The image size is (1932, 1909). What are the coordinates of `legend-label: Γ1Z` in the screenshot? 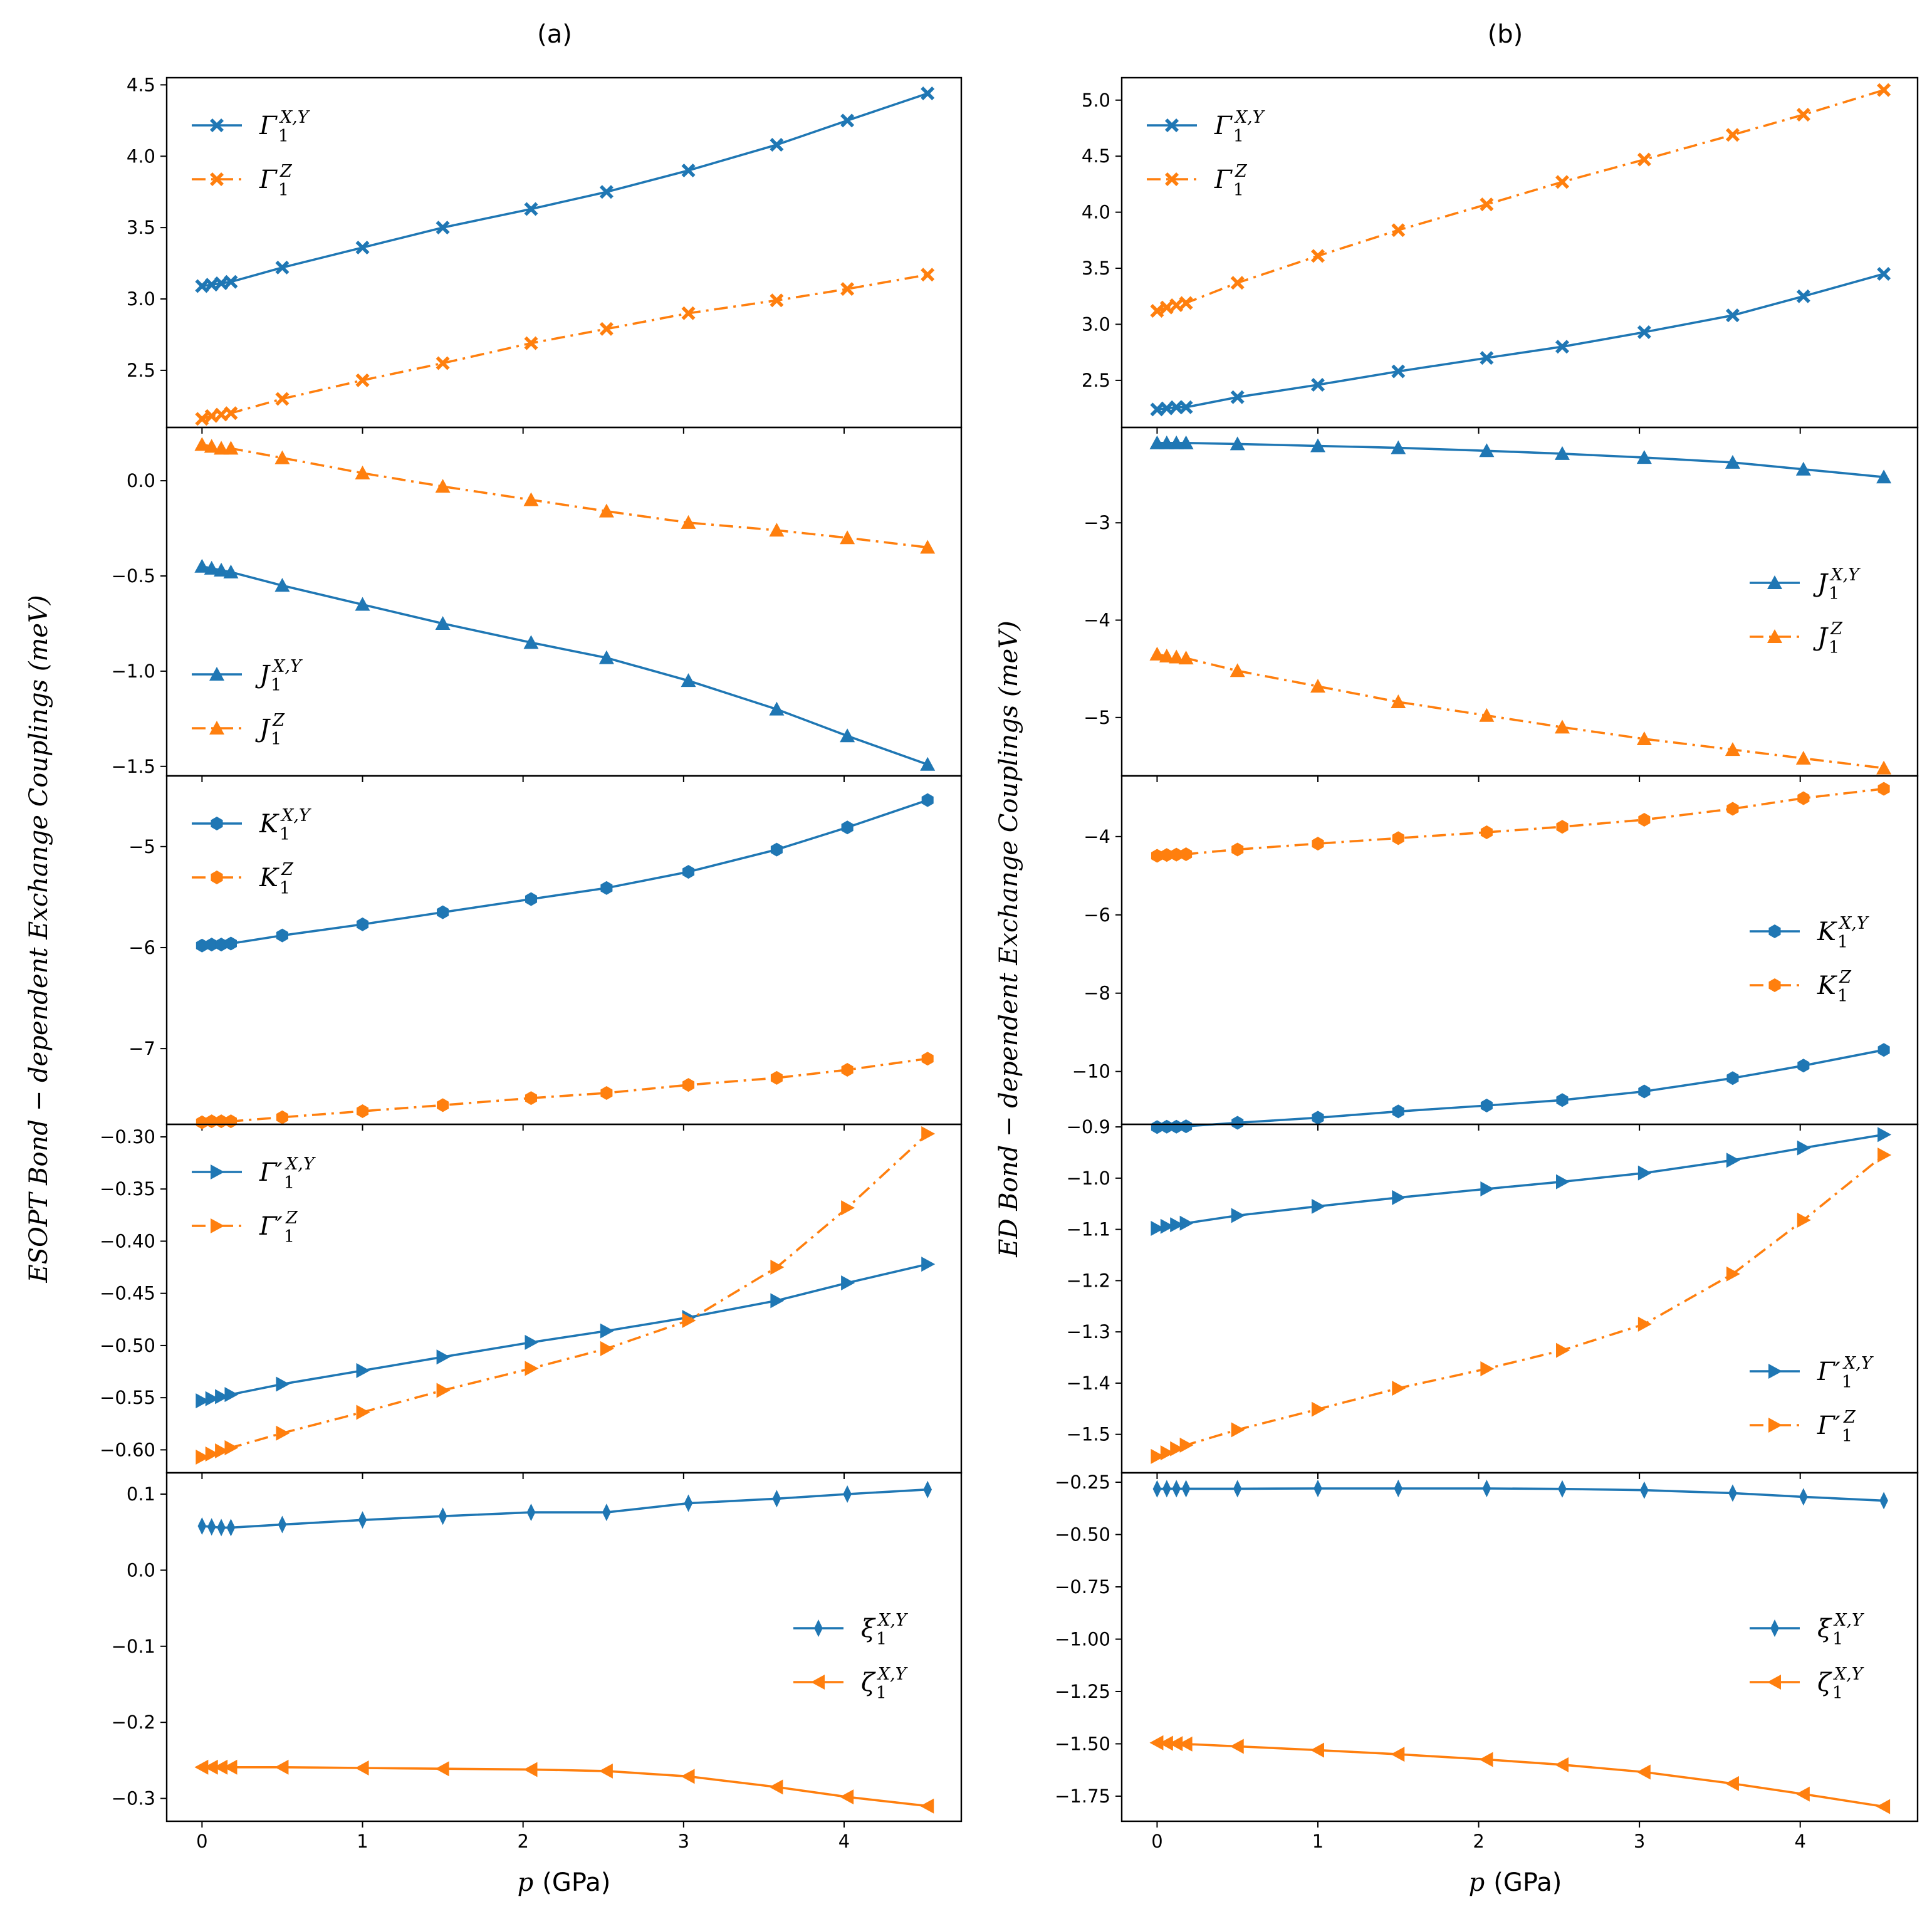 It's located at (276, 181).